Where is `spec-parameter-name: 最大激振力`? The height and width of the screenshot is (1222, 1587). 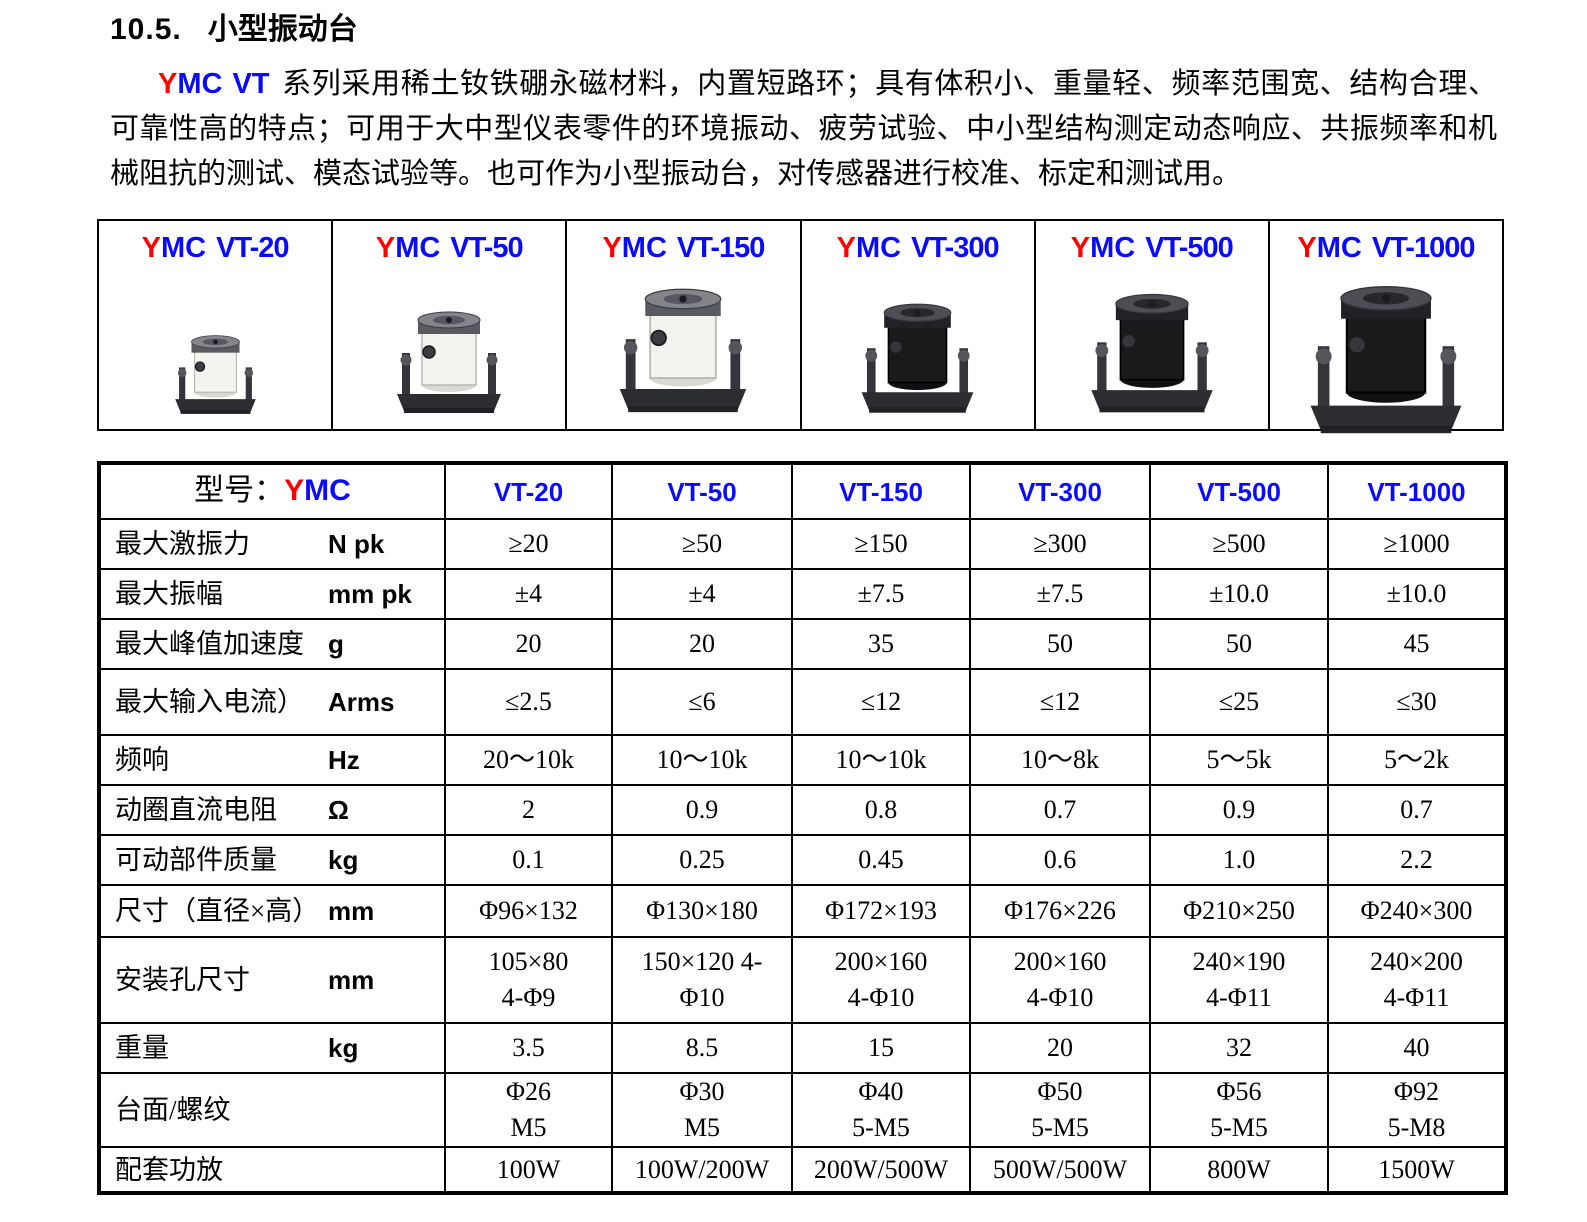
spec-parameter-name: 最大激振力 is located at coordinates (182, 544).